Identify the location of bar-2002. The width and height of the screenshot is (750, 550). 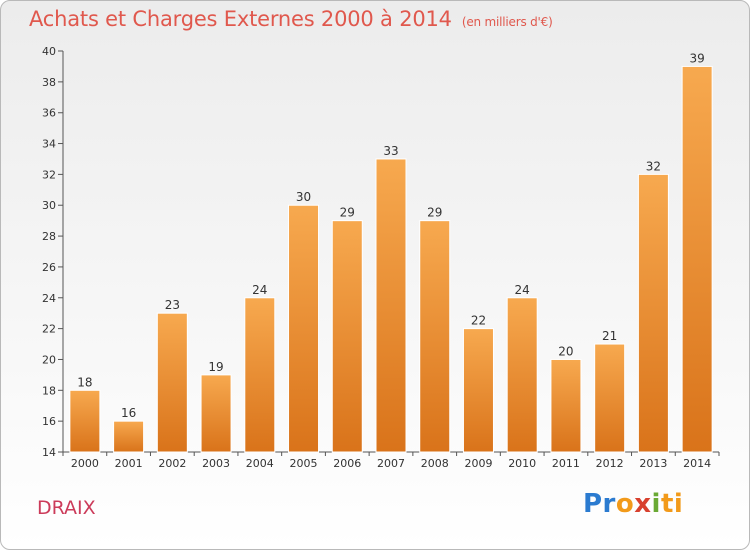
(172, 382).